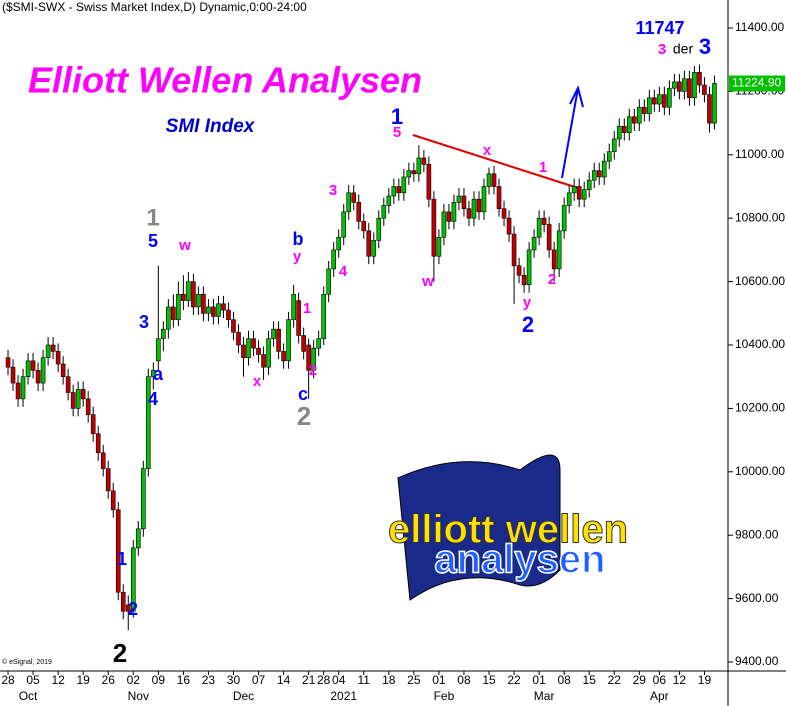  Describe the element at coordinates (705, 680) in the screenshot. I see `x-tick-label: 19` at that location.